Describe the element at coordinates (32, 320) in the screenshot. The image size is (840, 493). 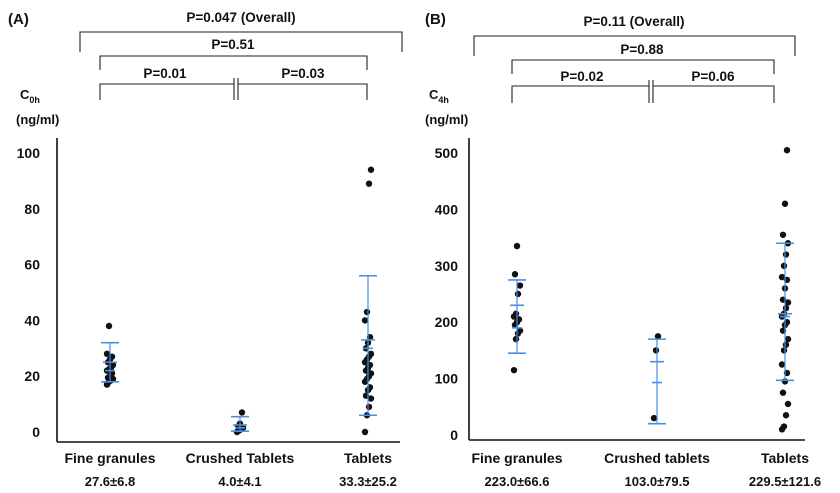
I see `panel-a-ytick-label: 40` at that location.